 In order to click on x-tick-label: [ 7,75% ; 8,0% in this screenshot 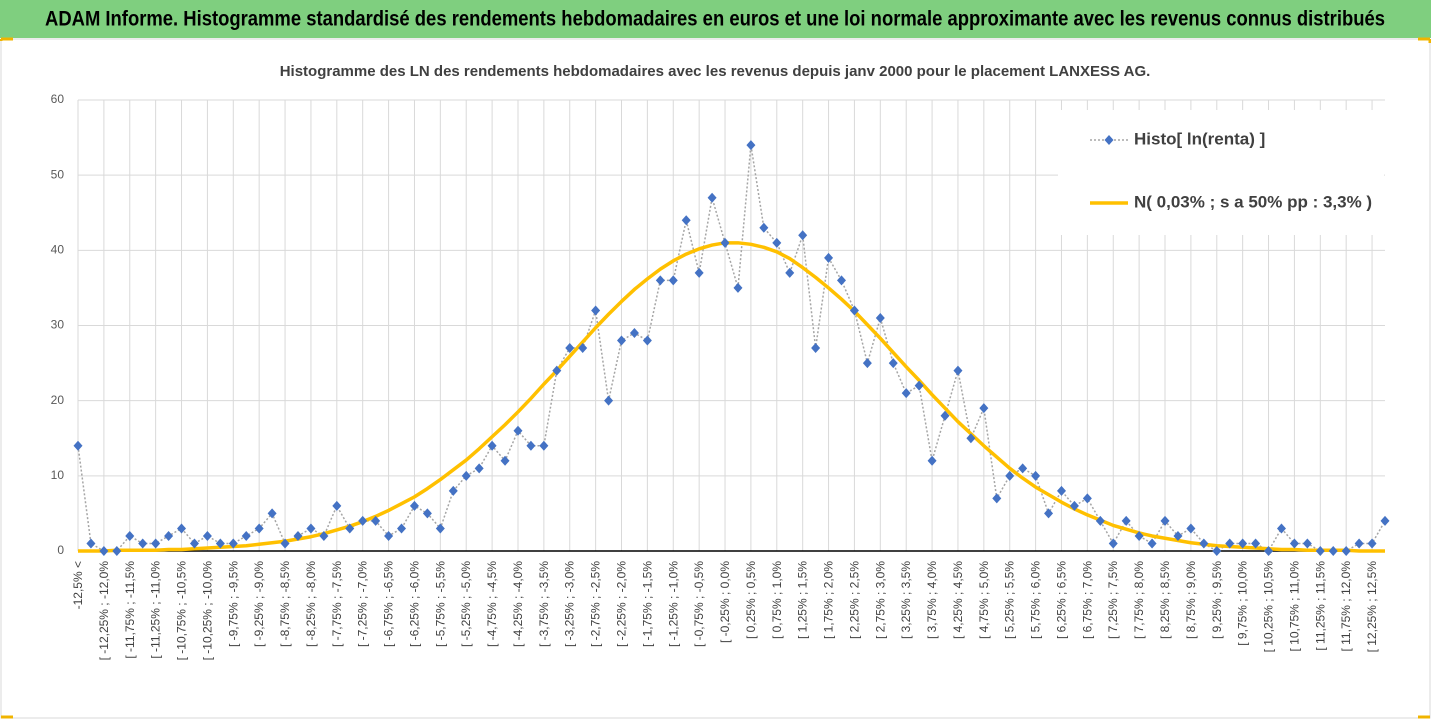, I will do `click(1139, 600)`.